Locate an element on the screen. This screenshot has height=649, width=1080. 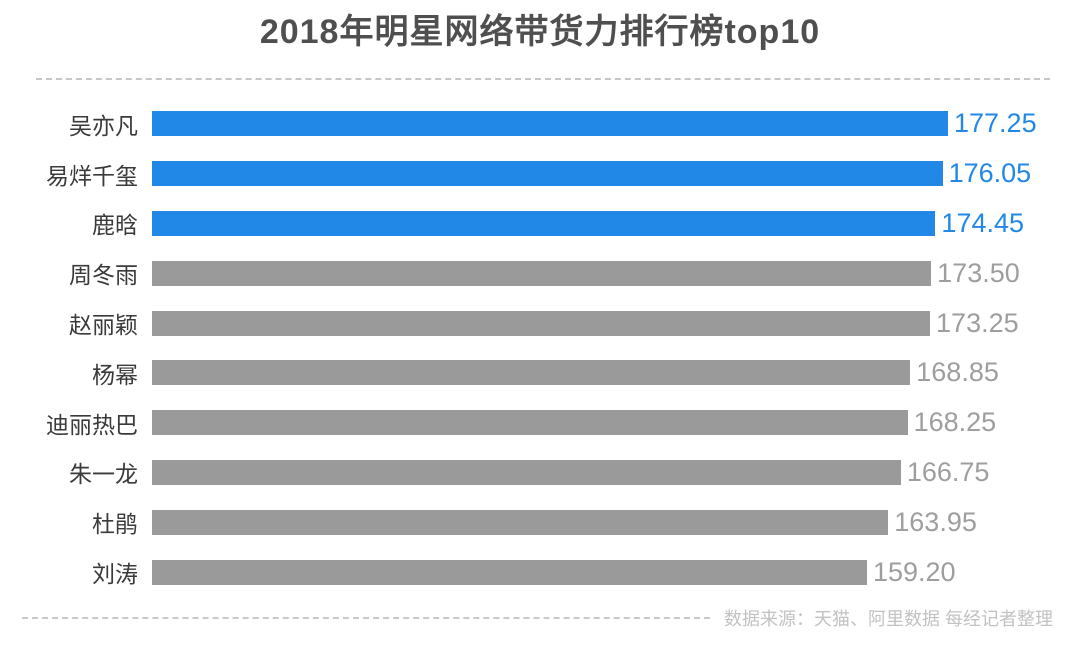
source-note: 数据来源：天猫、阿里数据 每经记者整理 is located at coordinates (888, 619).